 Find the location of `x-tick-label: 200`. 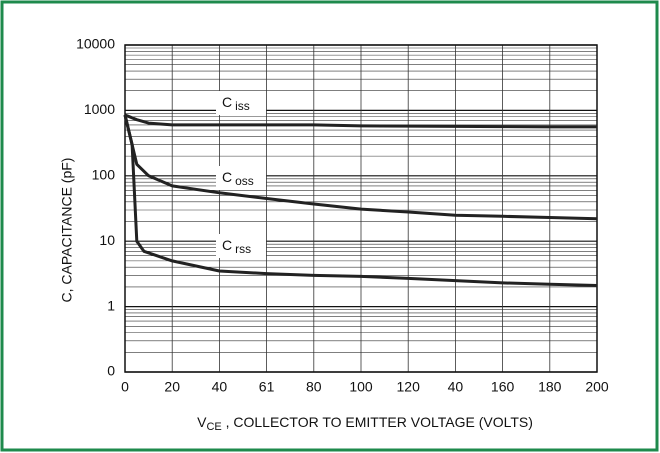

x-tick-label: 200 is located at coordinates (597, 387).